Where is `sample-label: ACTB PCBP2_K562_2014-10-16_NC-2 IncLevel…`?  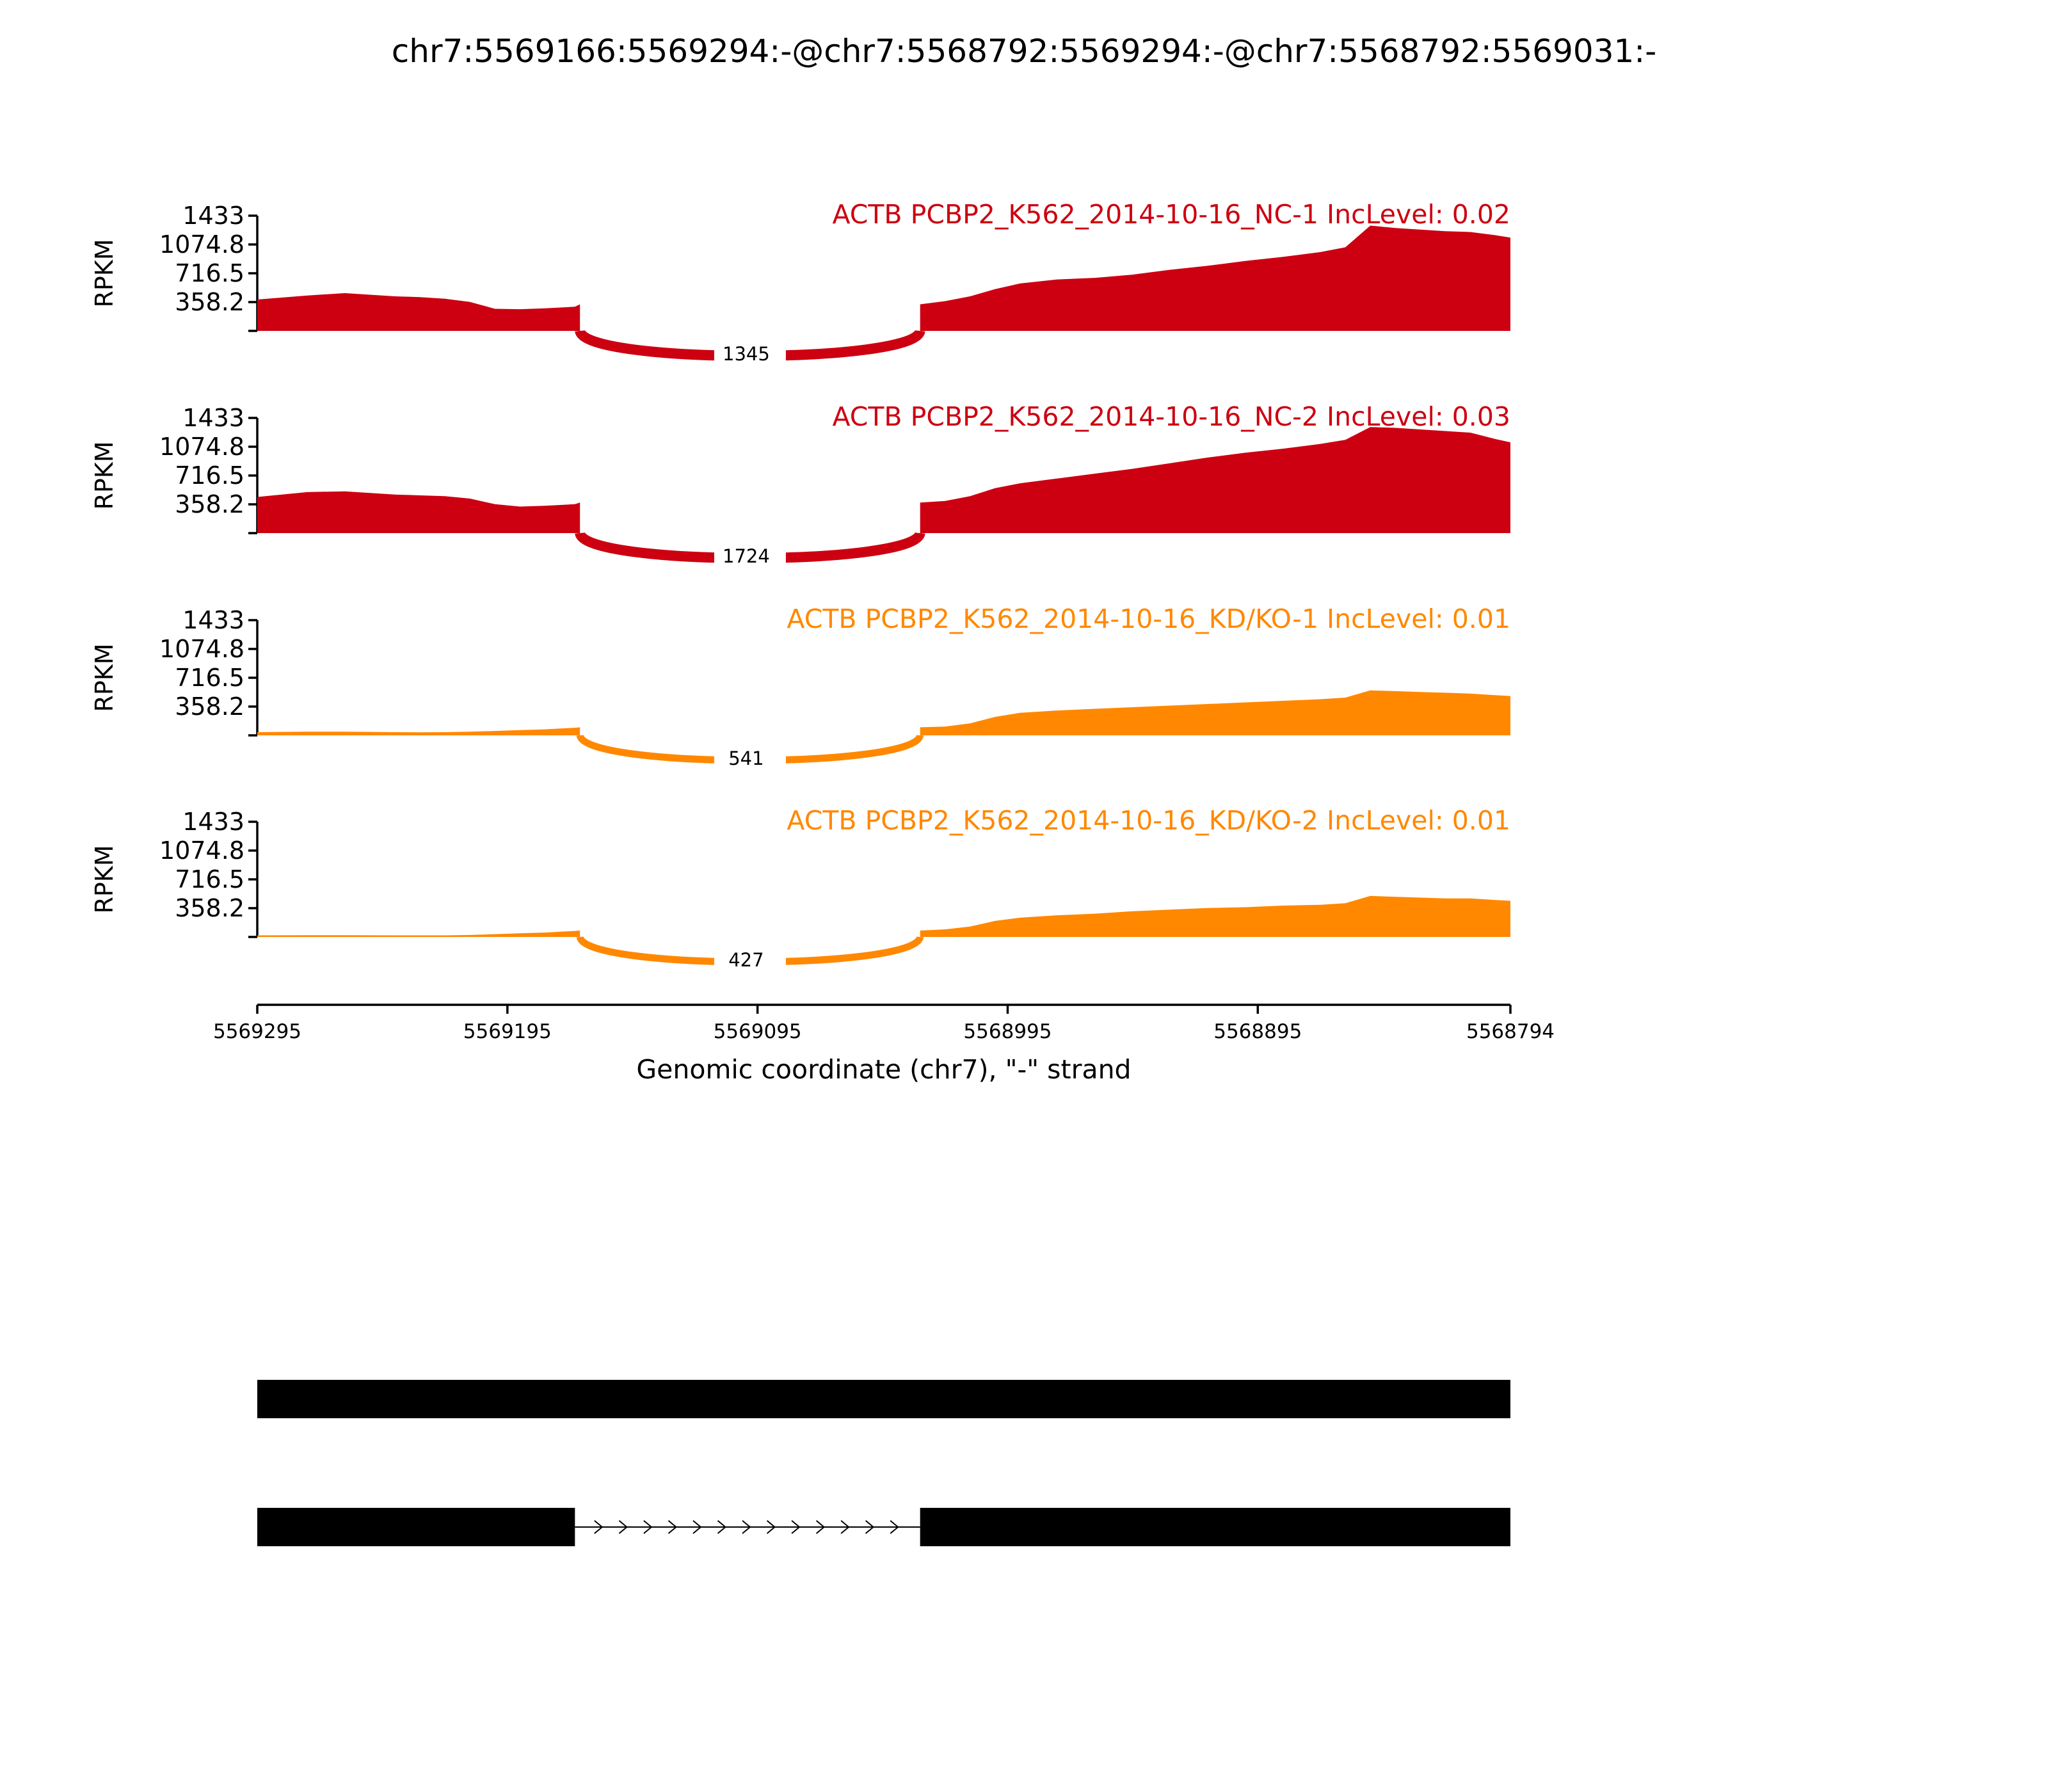 sample-label: ACTB PCBP2_K562_2014-10-16_NC-2 IncLevel… is located at coordinates (1171, 416).